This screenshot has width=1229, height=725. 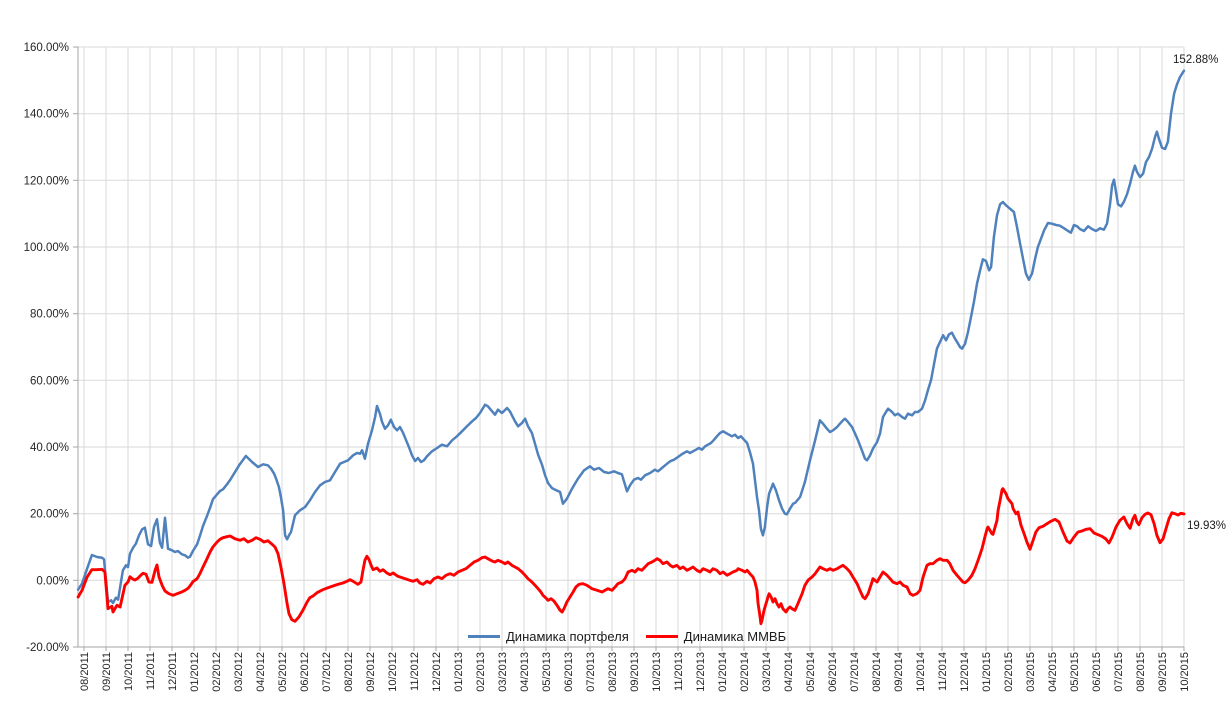 I want to click on svg-text: 10/2011, so click(x=129, y=671).